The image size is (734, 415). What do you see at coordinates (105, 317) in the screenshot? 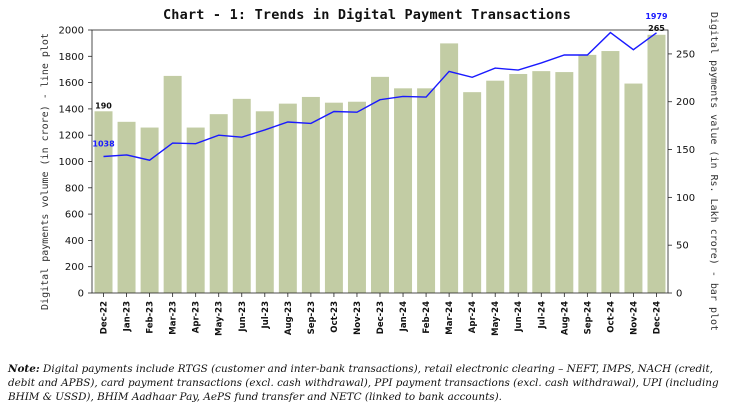
I see `x-tick-label: Dec-22` at bounding box center [105, 317].